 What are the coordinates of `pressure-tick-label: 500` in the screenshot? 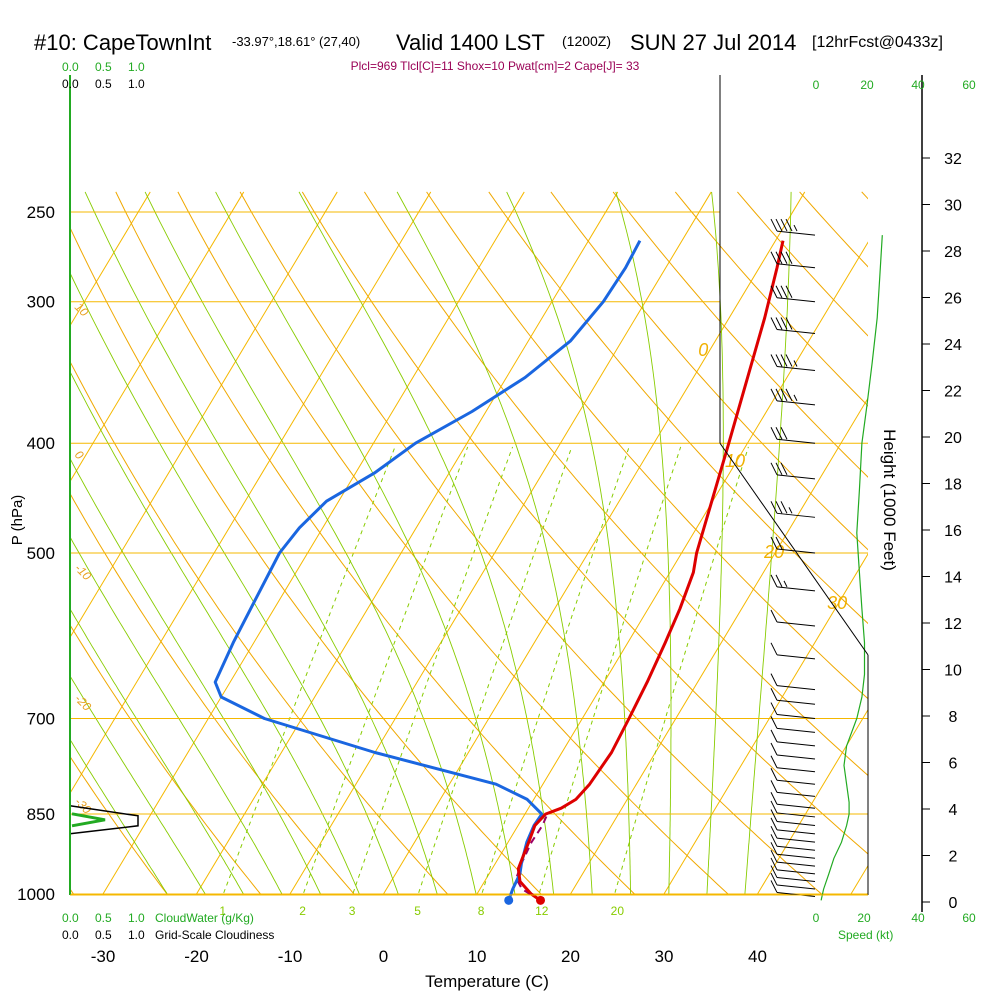 It's located at (41, 553).